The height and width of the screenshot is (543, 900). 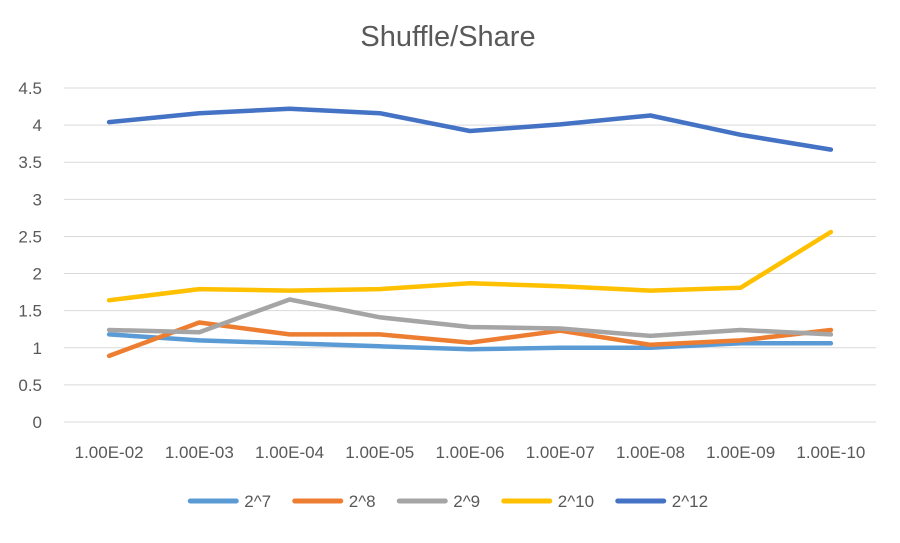 What do you see at coordinates (447, 501) in the screenshot?
I see `legend: 2^7 2^8 2^9 2^10 2^12` at bounding box center [447, 501].